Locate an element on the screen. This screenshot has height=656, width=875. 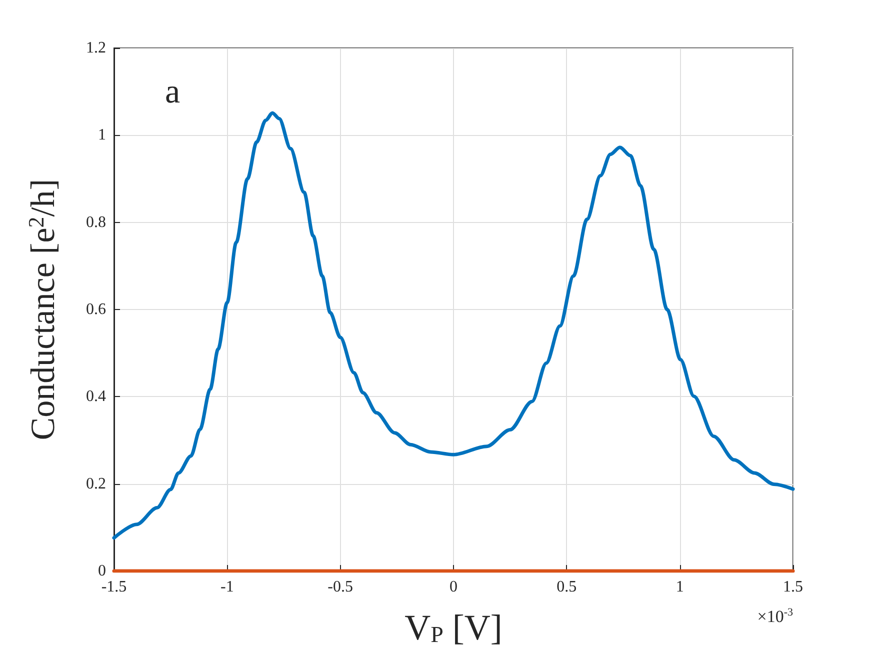
y-axis-title: Conductance [e2/h] is located at coordinates (43, 309).